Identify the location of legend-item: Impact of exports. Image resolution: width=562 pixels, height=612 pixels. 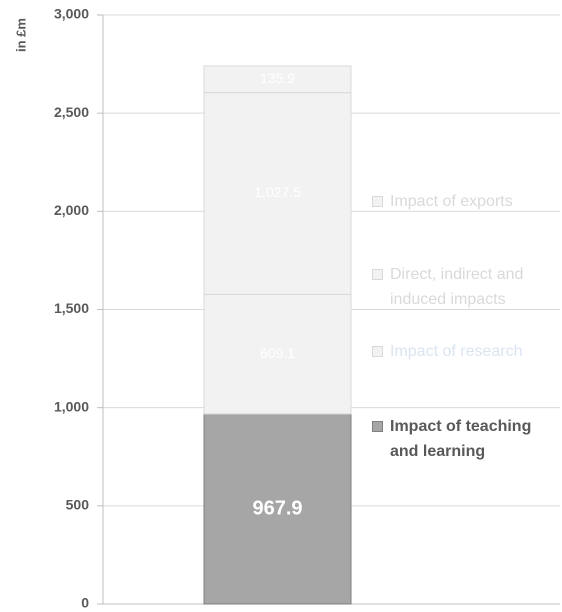
(464, 201).